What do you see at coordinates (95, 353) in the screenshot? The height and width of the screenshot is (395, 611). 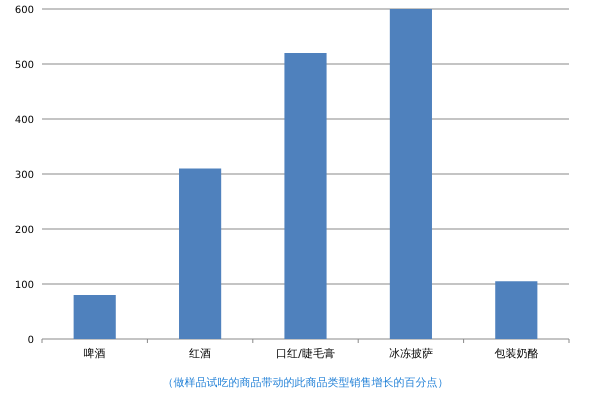 I see `x-tick-label: 啤酒` at bounding box center [95, 353].